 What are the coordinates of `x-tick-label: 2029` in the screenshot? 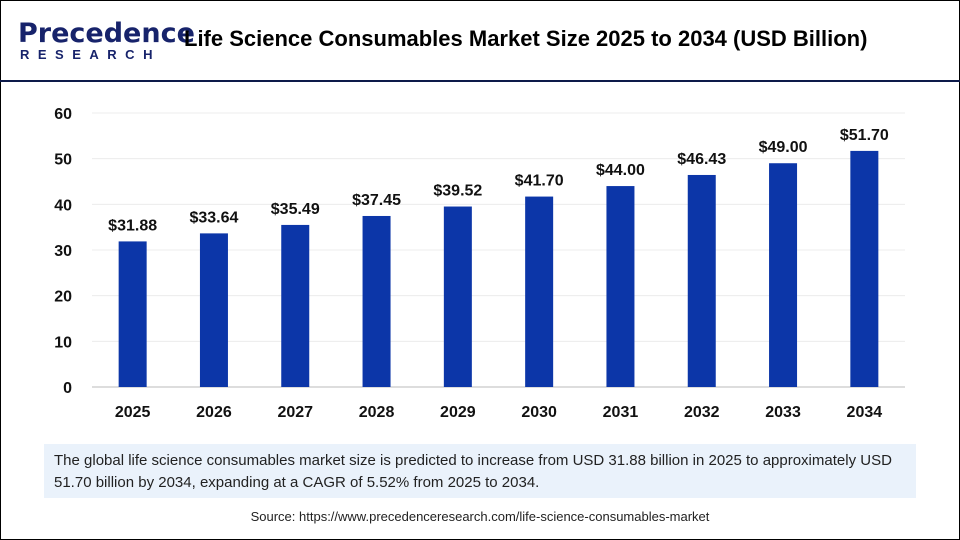 It's located at (458, 412).